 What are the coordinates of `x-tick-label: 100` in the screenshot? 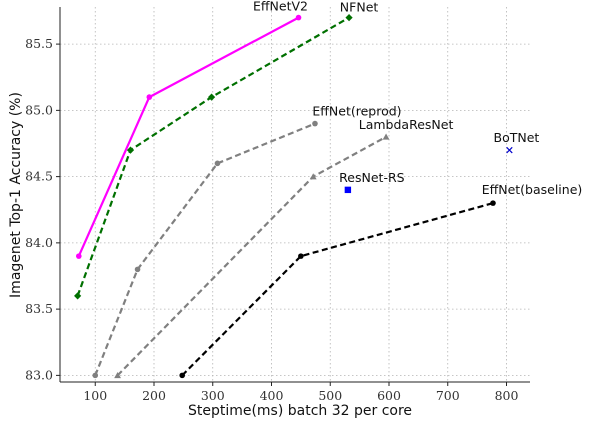 It's located at (95, 395).